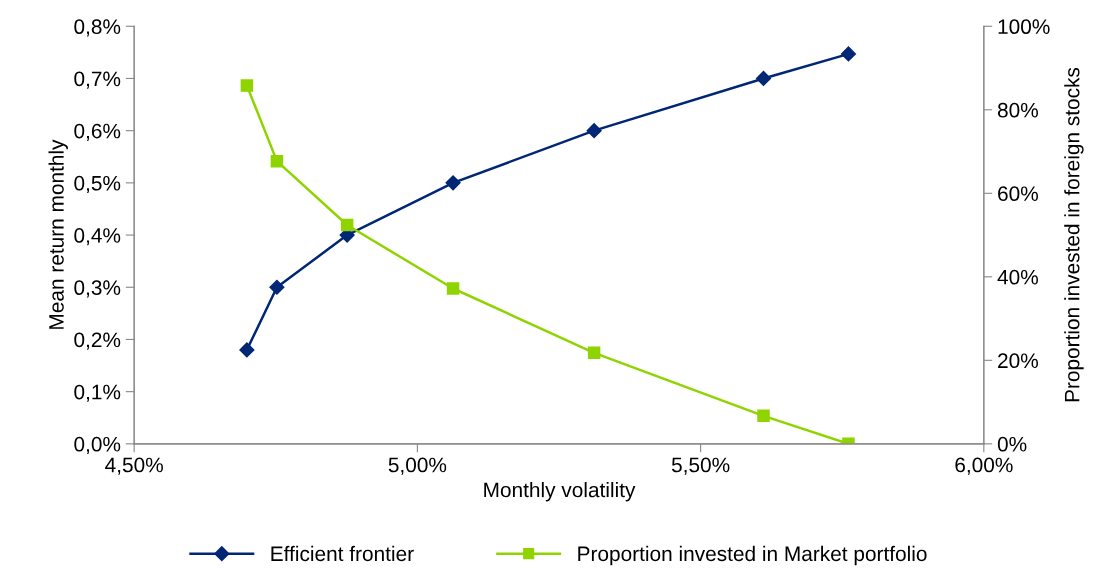 The image size is (1118, 584). I want to click on x-tick-label: 5,50%, so click(700, 466).